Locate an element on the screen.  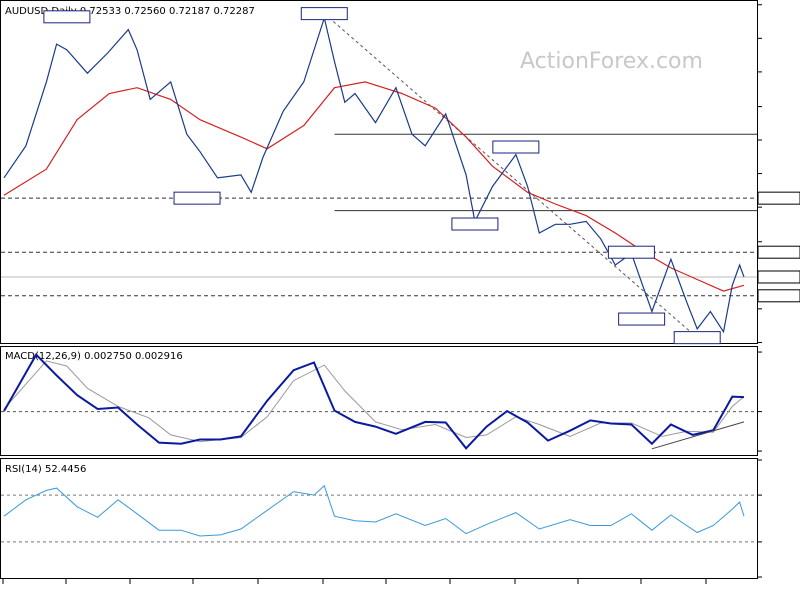
x-axis is located at coordinates (354, 581).